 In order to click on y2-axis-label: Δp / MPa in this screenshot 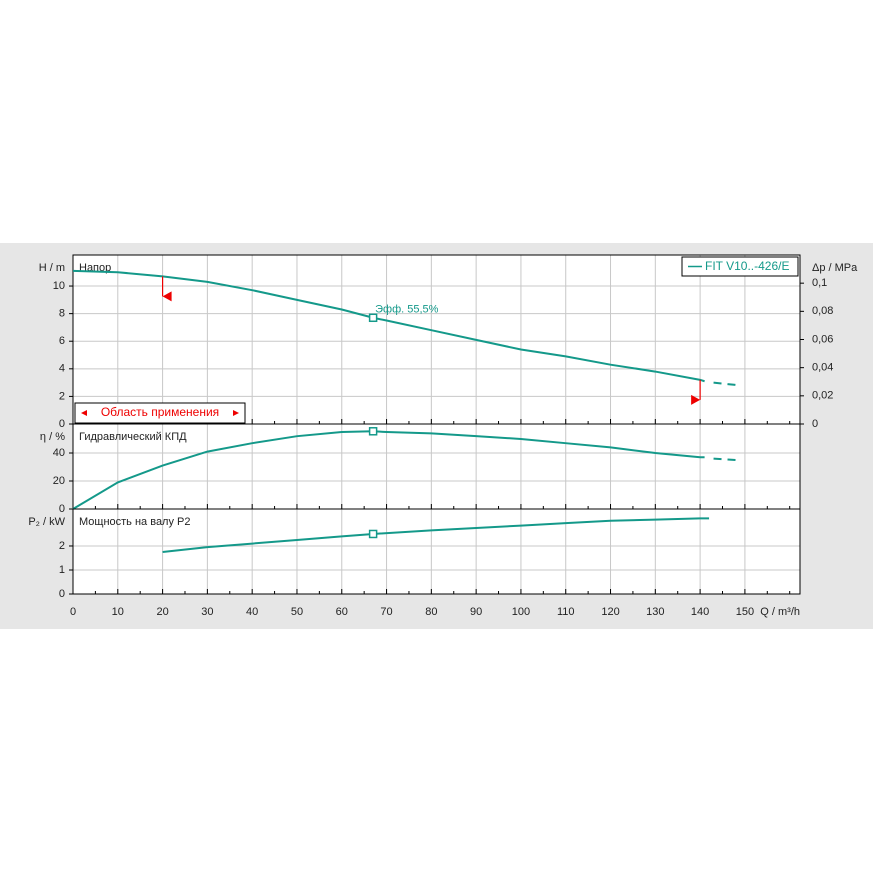, I will do `click(835, 268)`.